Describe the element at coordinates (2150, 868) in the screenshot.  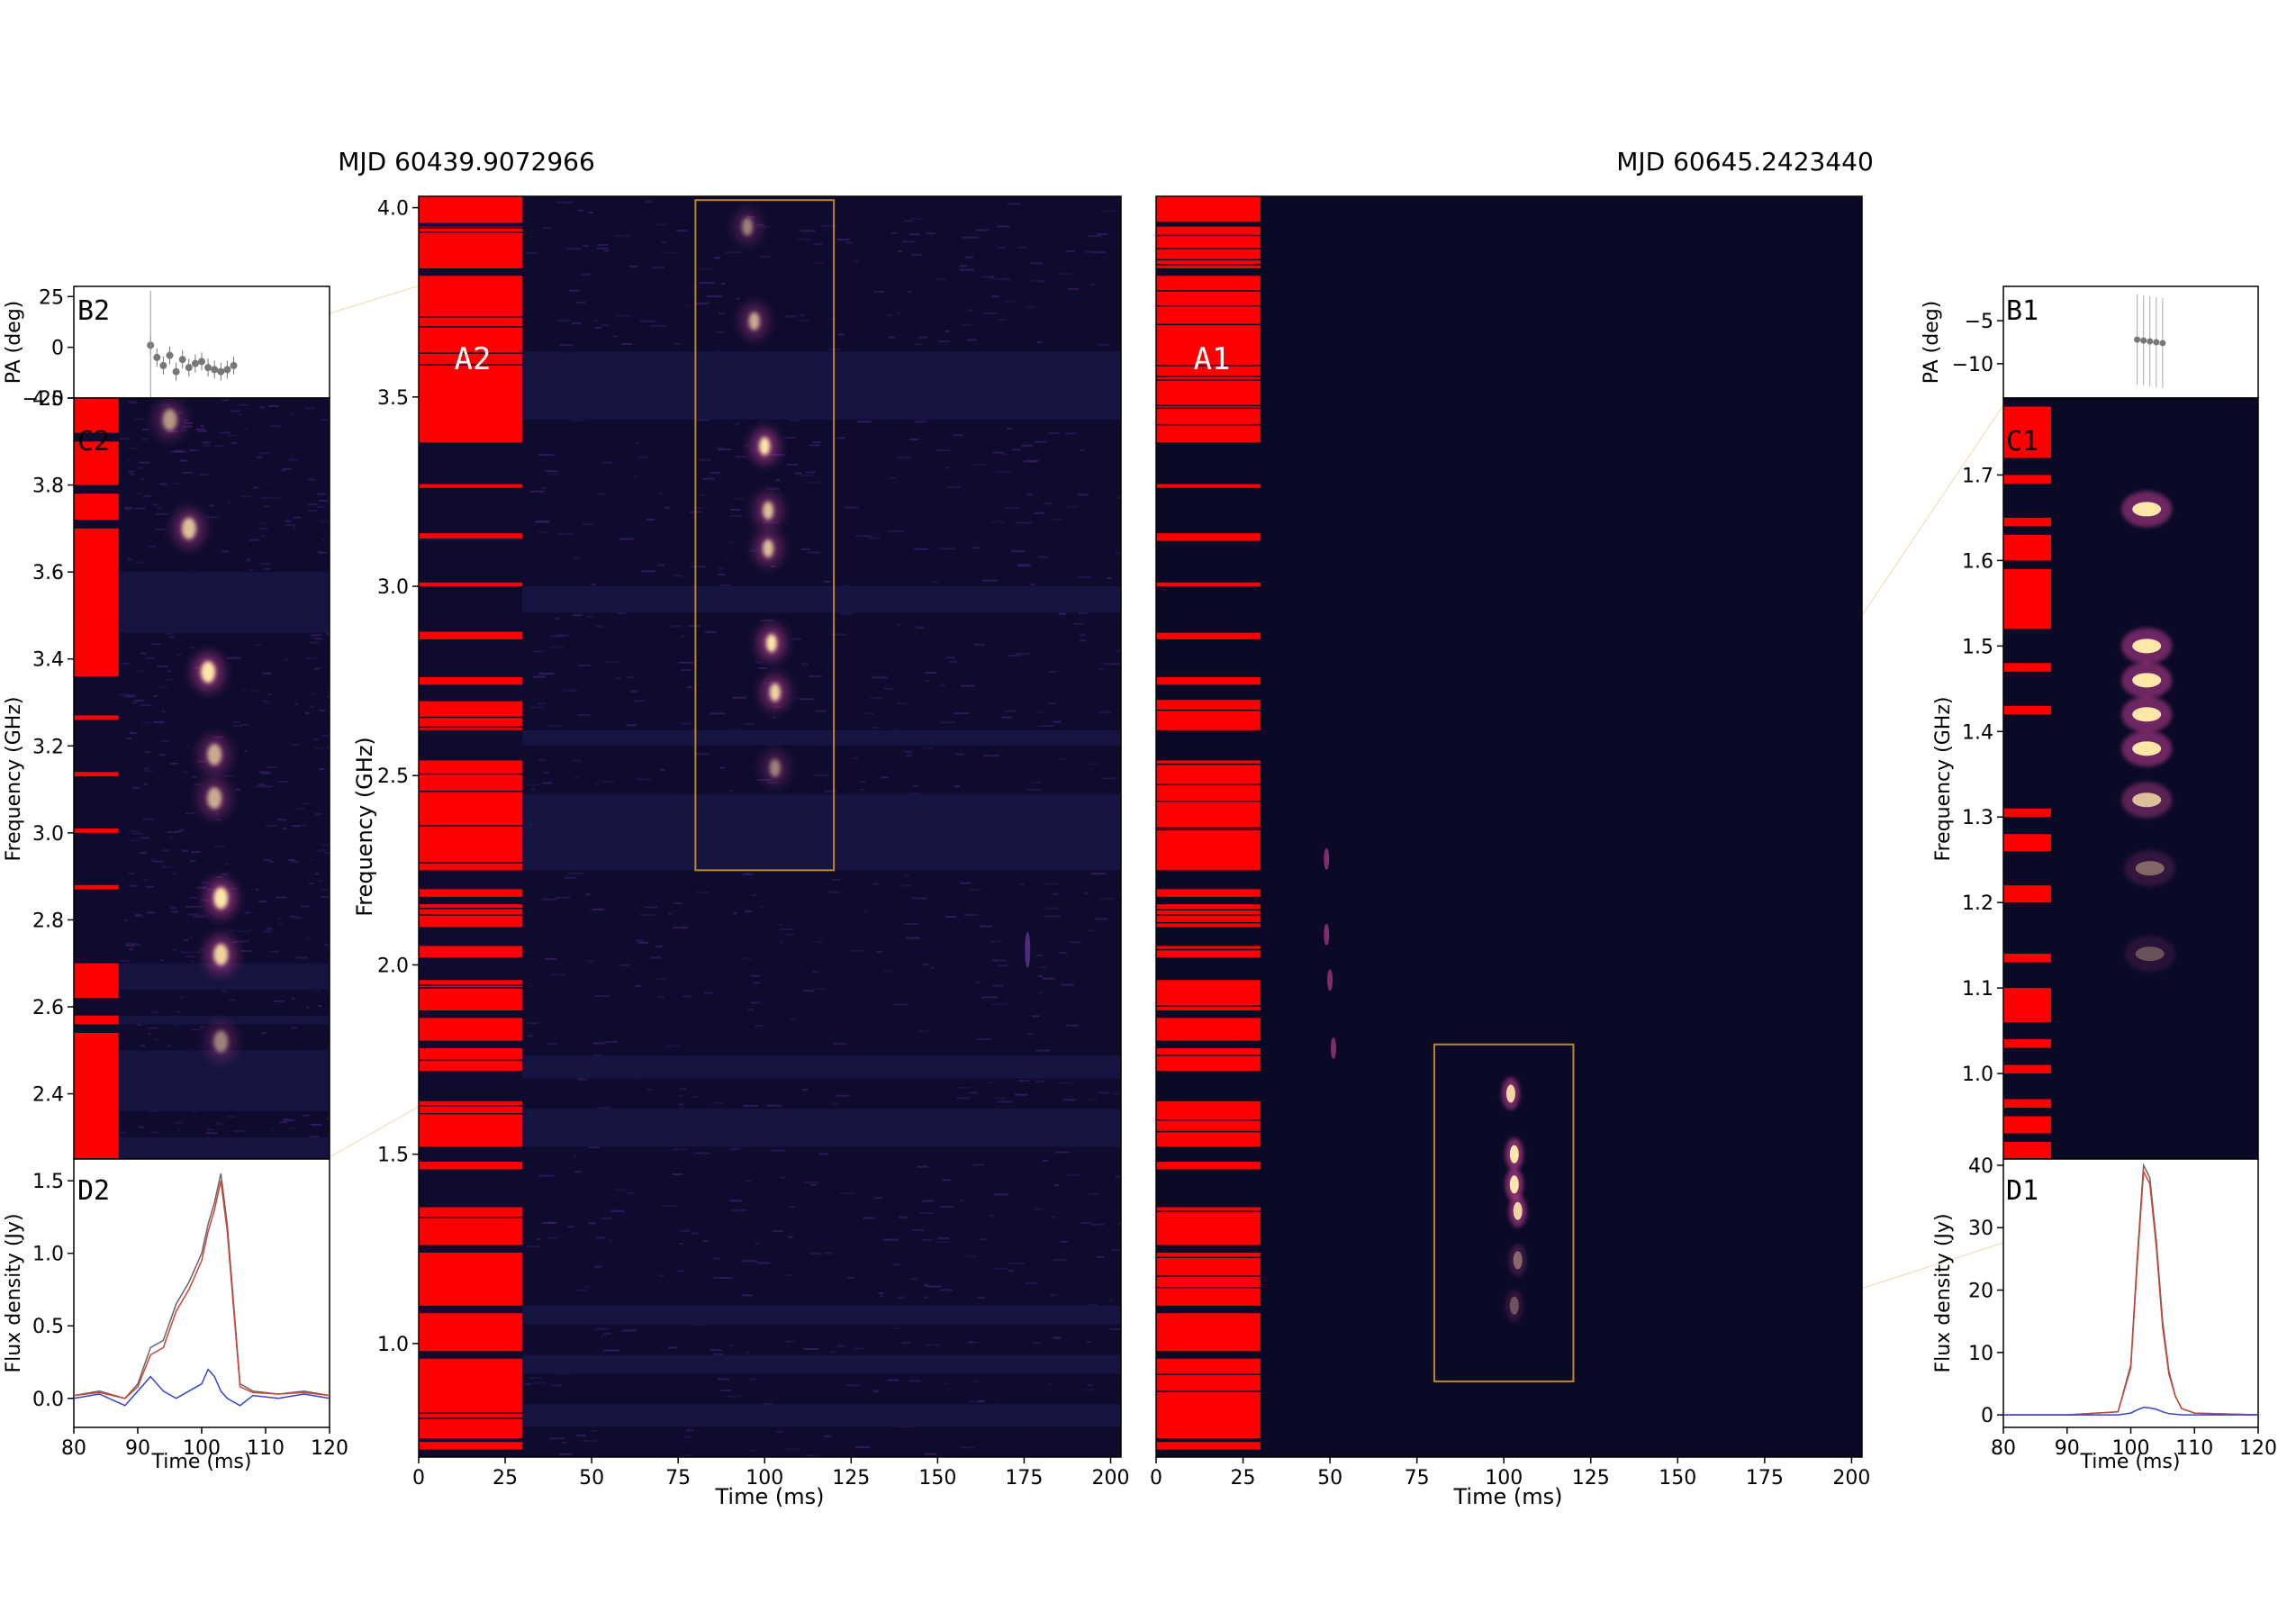
I see `c1-burst-core` at that location.